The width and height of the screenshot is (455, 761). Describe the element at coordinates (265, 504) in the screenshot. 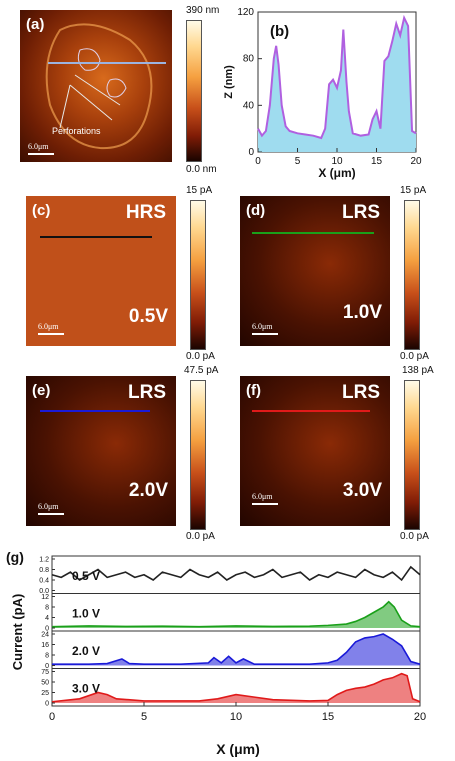

I see `scale-bar-f` at that location.